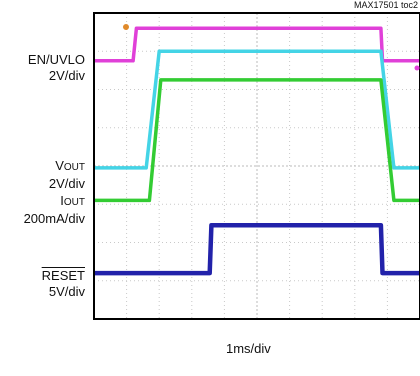 The width and height of the screenshot is (420, 376). What do you see at coordinates (257, 44) in the screenshot?
I see `trace-en-uvlo` at bounding box center [257, 44].